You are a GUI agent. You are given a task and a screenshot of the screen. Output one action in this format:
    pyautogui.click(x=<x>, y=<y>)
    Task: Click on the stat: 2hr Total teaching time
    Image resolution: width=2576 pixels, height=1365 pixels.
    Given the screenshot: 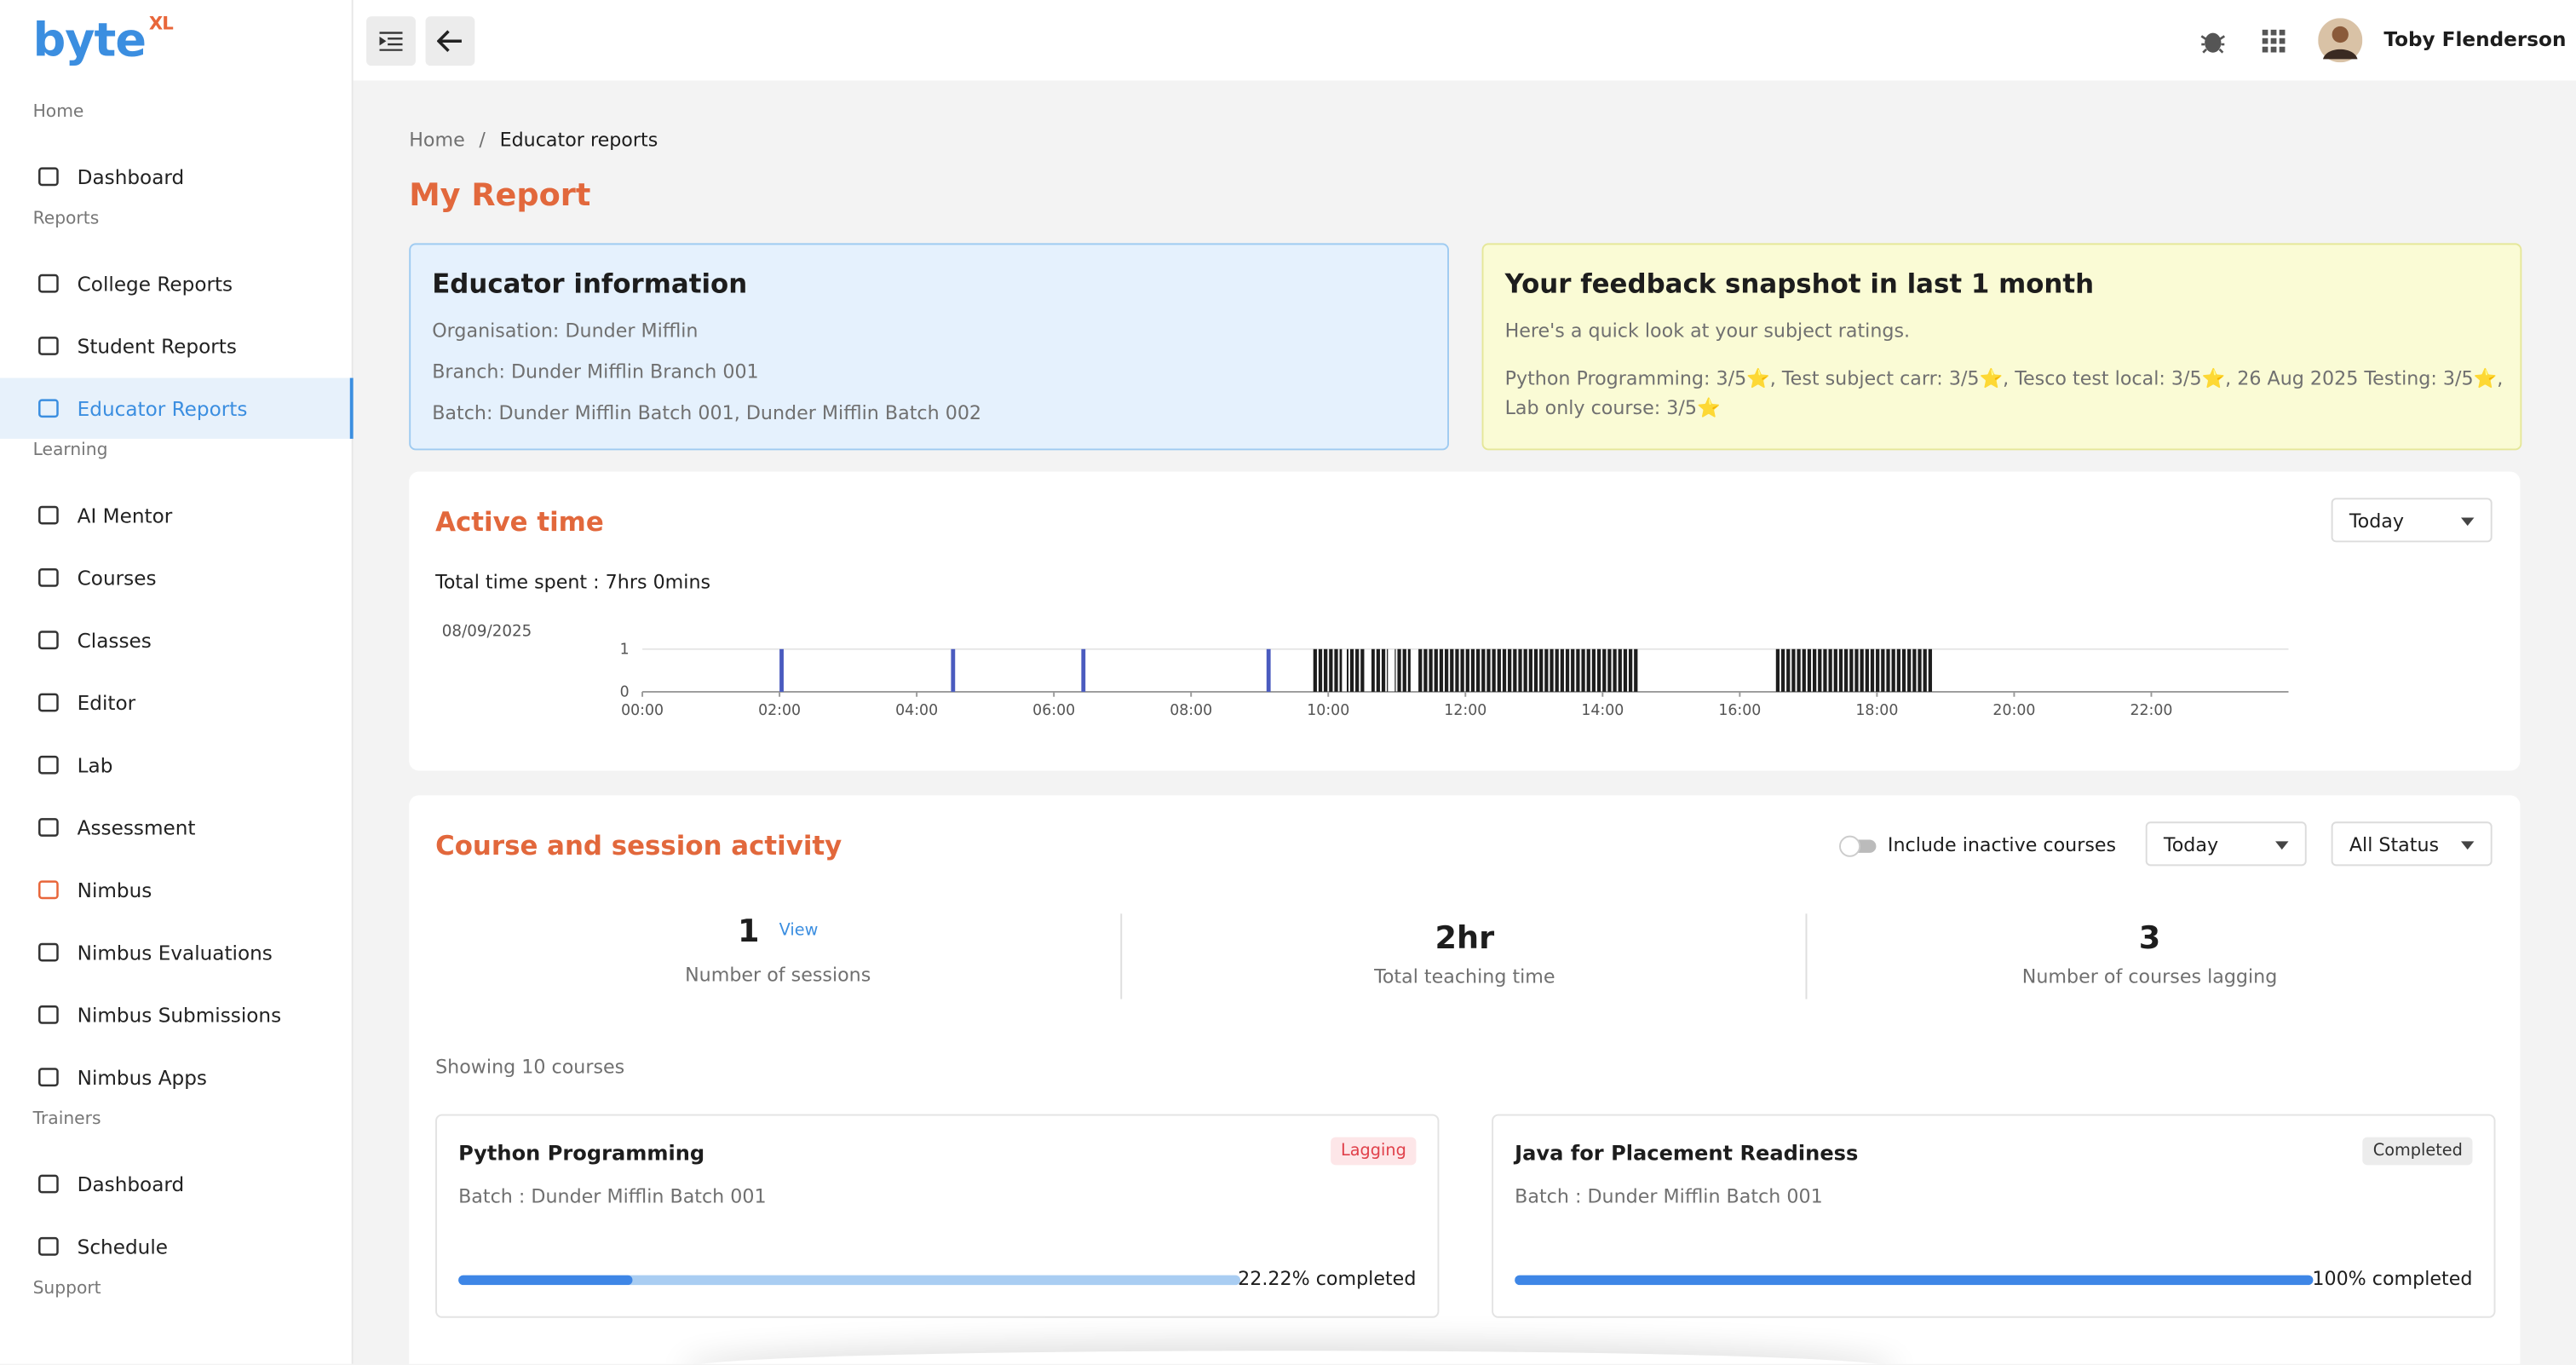 What is the action you would take?
    pyautogui.click(x=1464, y=956)
    